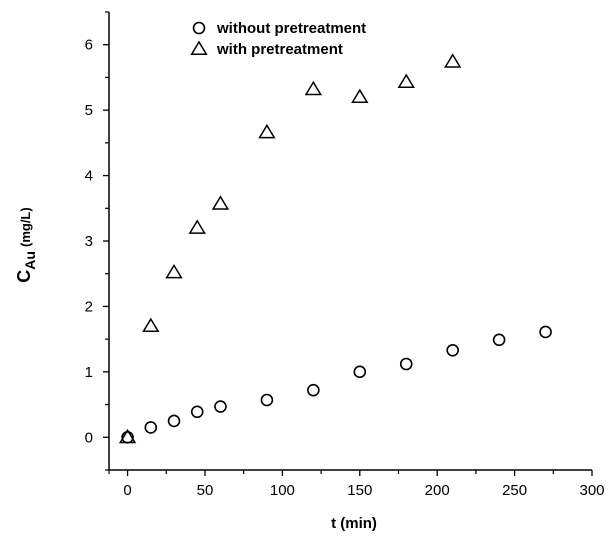 The height and width of the screenshot is (536, 606). Describe the element at coordinates (437, 490) in the screenshot. I see `x-tick-label: 200` at that location.